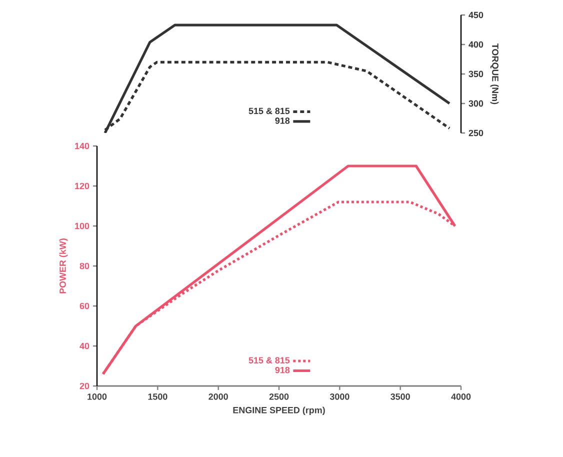 The height and width of the screenshot is (457, 563). Describe the element at coordinates (476, 103) in the screenshot. I see `y-tick-label: 300` at that location.